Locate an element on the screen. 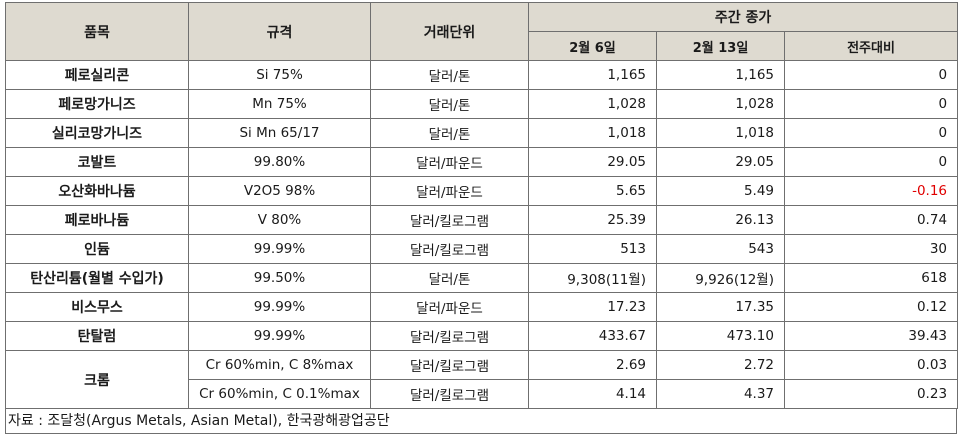 The height and width of the screenshot is (436, 960). table-row: 페로실리콘 Si 75% 달러/톤 1,165 1,165 0 is located at coordinates (482, 75).